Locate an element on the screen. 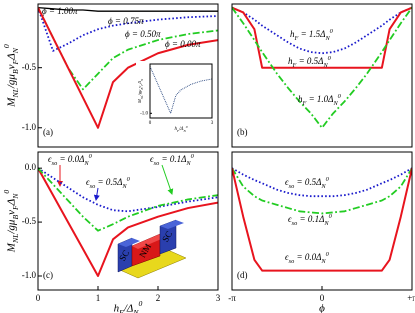  device-sc-left-top is located at coordinates (129, 242).